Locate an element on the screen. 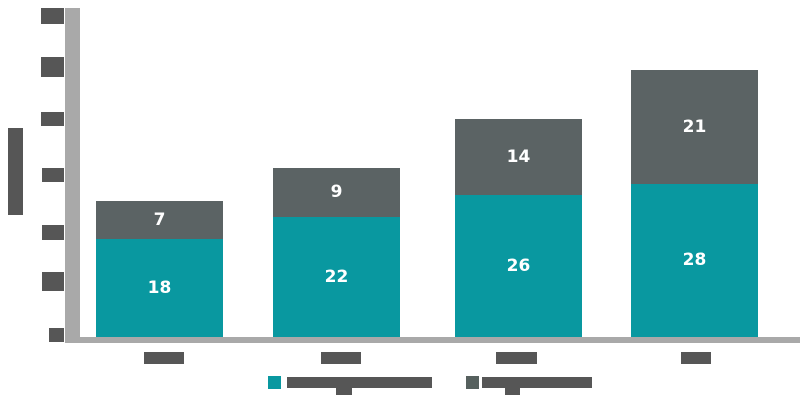  bar-segment-bottom: 18 is located at coordinates (159, 288).